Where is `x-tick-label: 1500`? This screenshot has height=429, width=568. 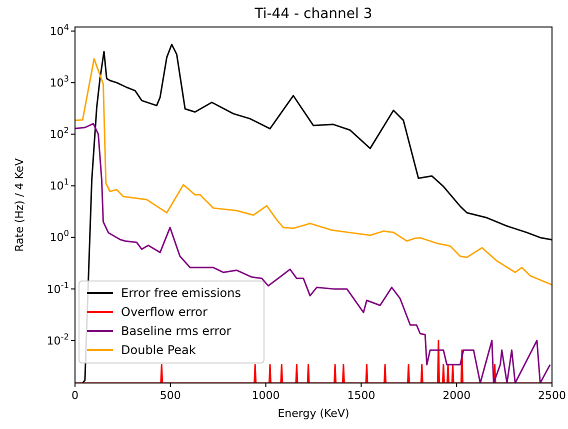 x-tick-label: 1500 is located at coordinates (361, 395).